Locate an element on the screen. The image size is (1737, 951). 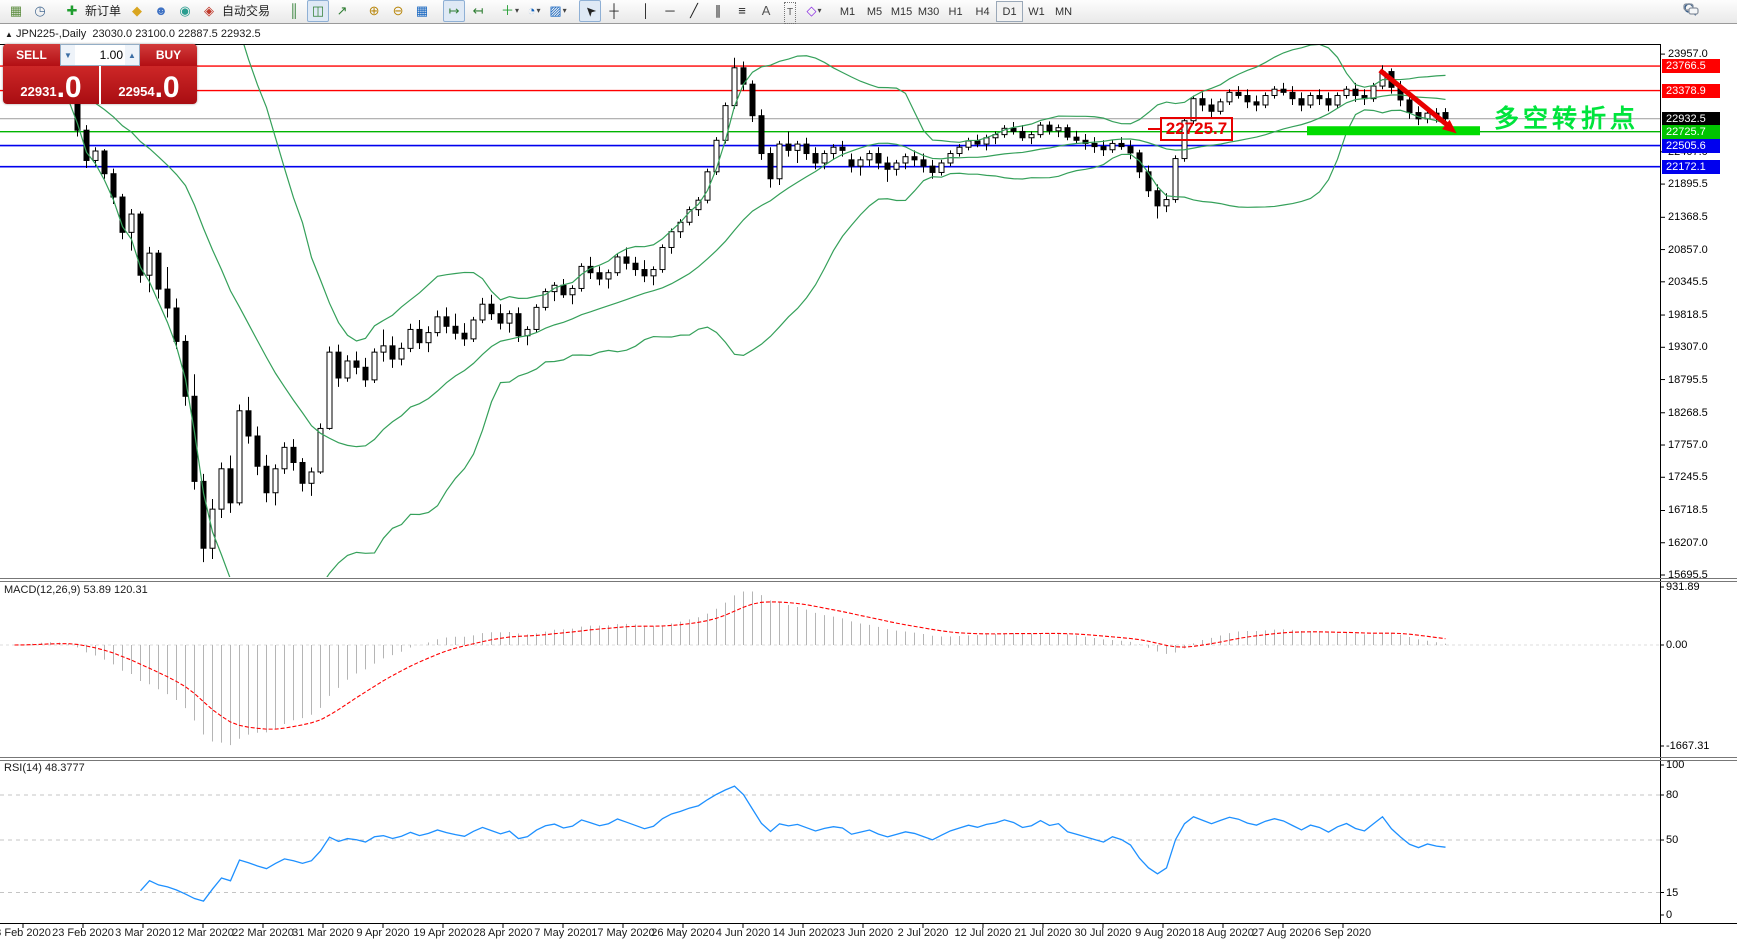
buy-price-frac: .0 is located at coordinates (167, 87).